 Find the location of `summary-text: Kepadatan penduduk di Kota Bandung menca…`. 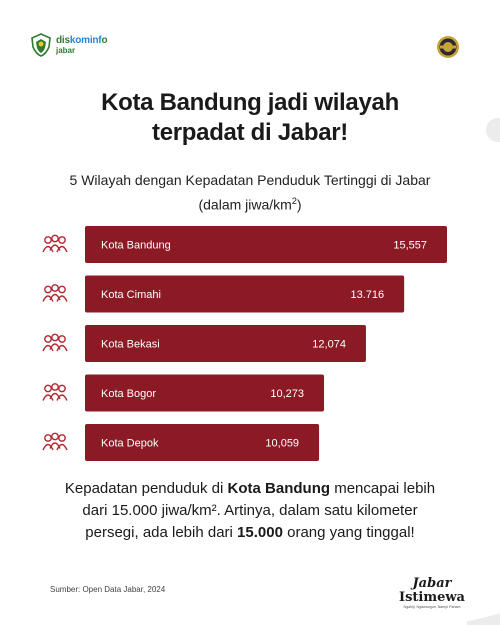

summary-text: Kepadatan penduduk di Kota Bandung menca… is located at coordinates (250, 511).